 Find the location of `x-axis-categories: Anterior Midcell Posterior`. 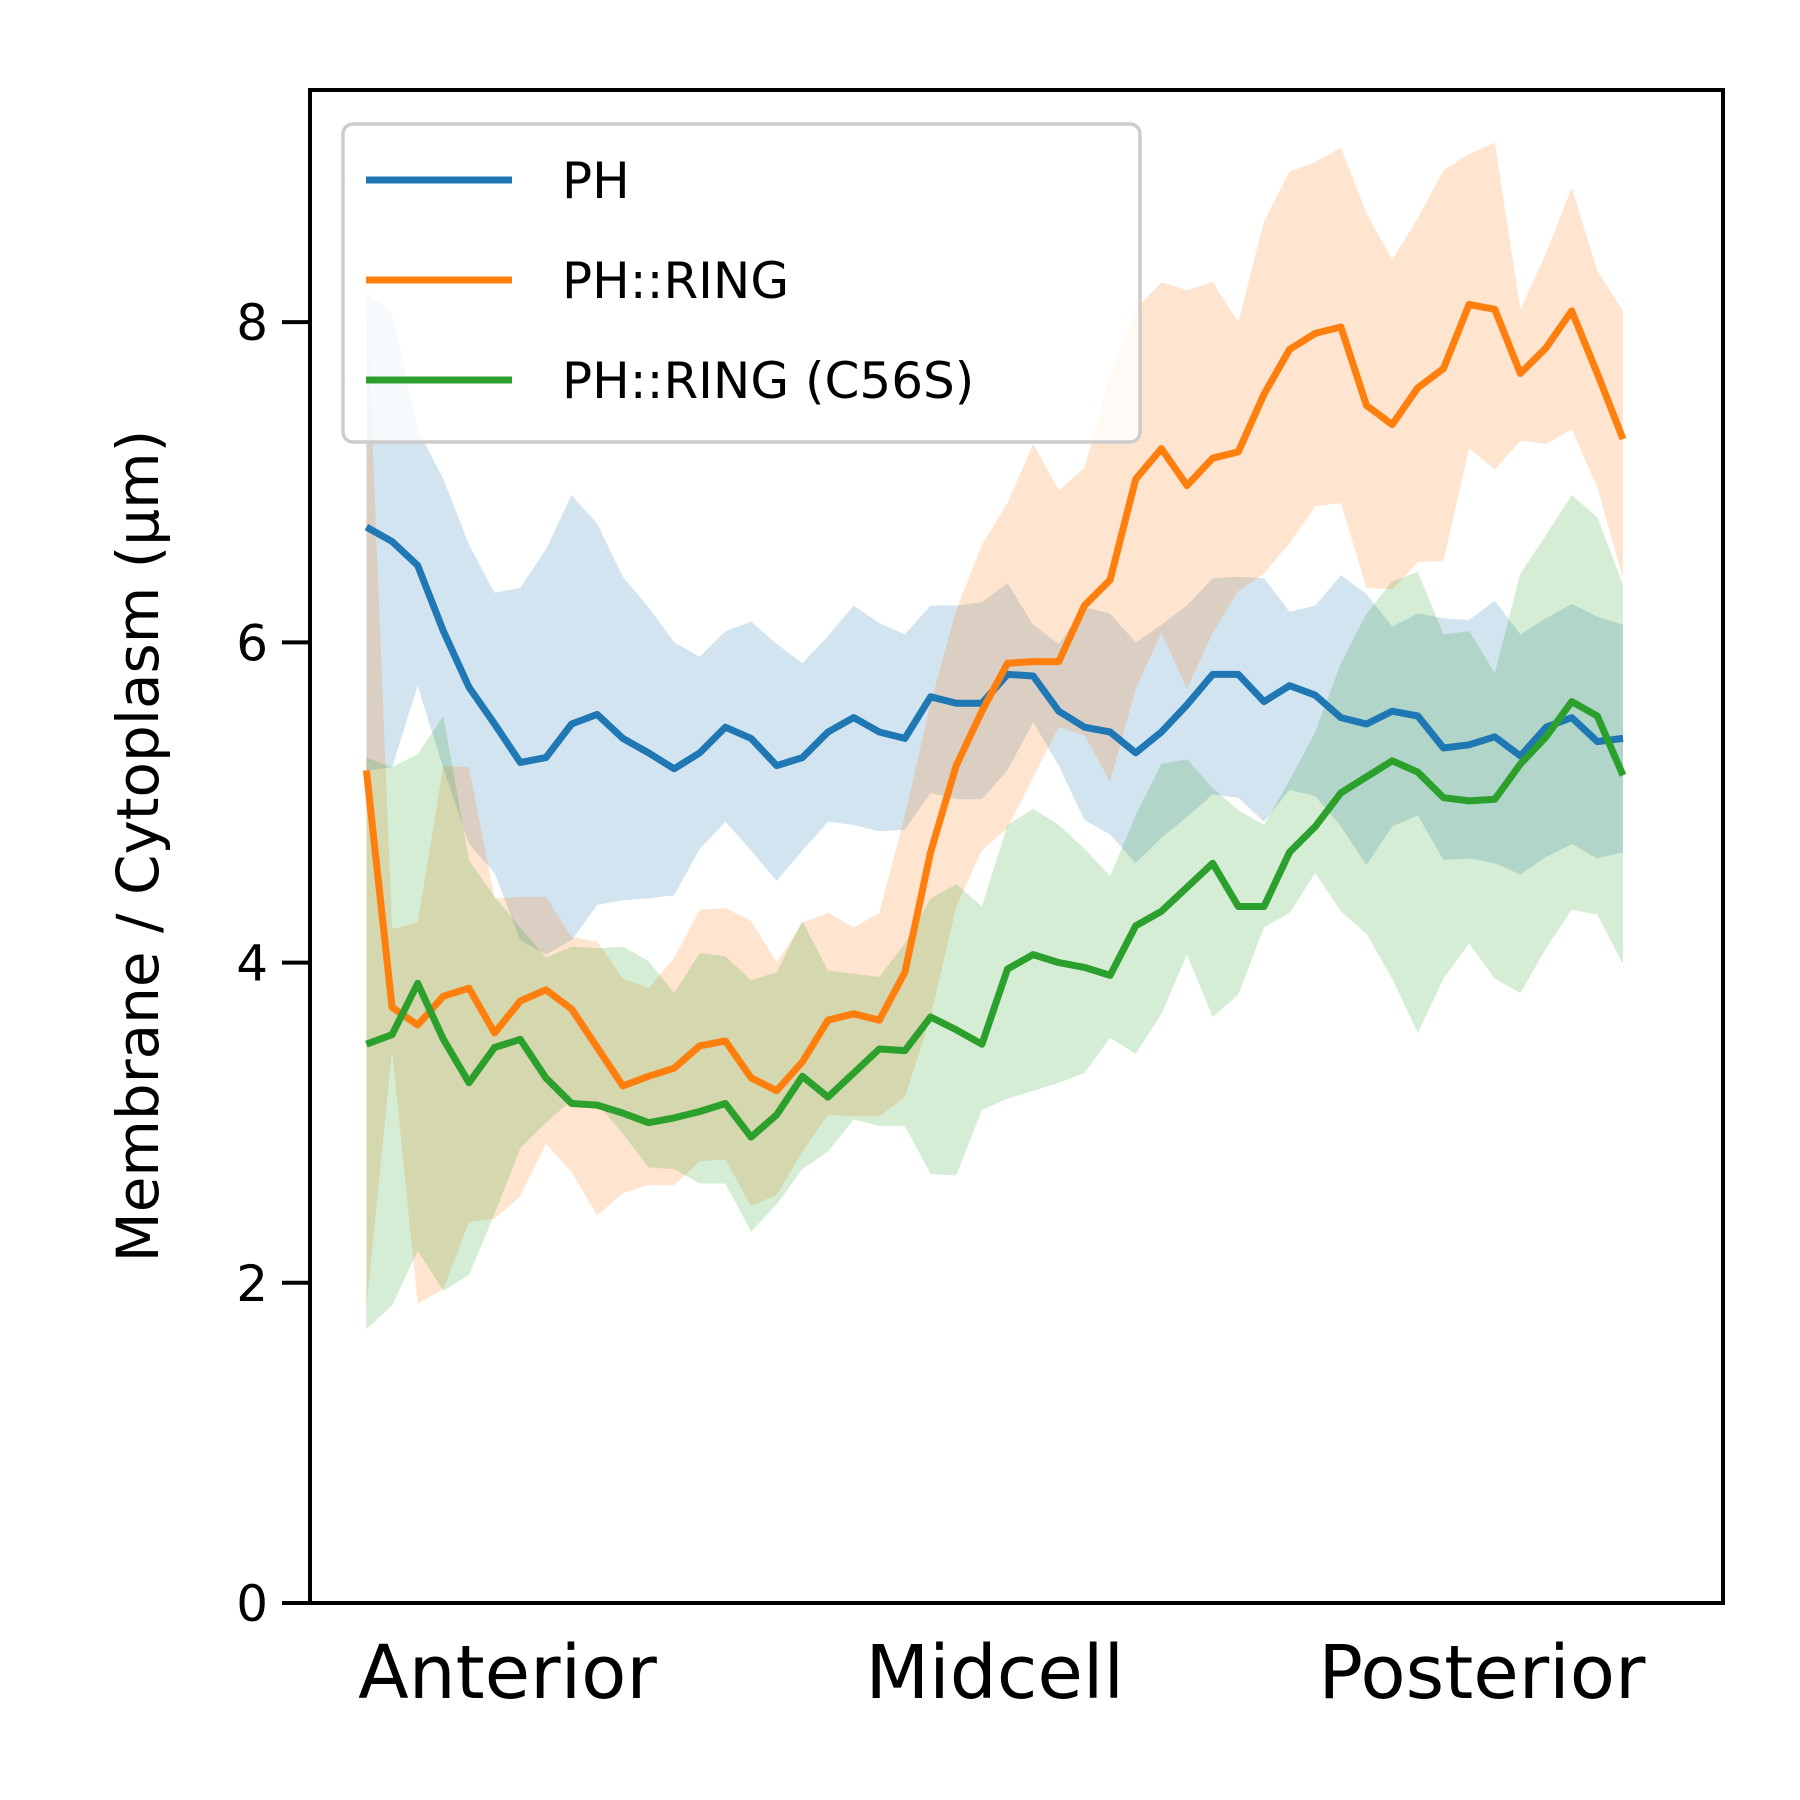

x-axis-categories: Anterior Midcell Posterior is located at coordinates (1002, 1673).